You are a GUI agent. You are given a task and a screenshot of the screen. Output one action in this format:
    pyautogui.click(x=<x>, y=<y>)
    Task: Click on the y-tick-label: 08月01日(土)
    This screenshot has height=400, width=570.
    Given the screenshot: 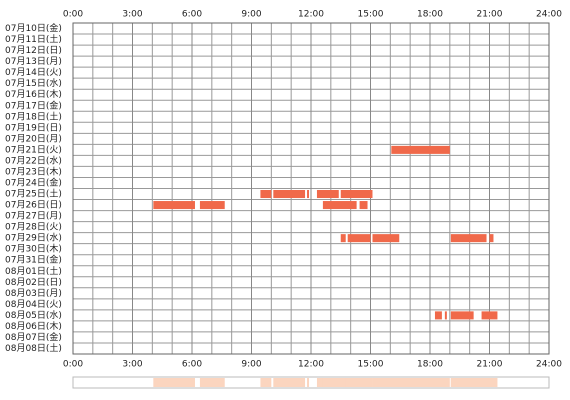 What is the action you would take?
    pyautogui.click(x=33, y=271)
    